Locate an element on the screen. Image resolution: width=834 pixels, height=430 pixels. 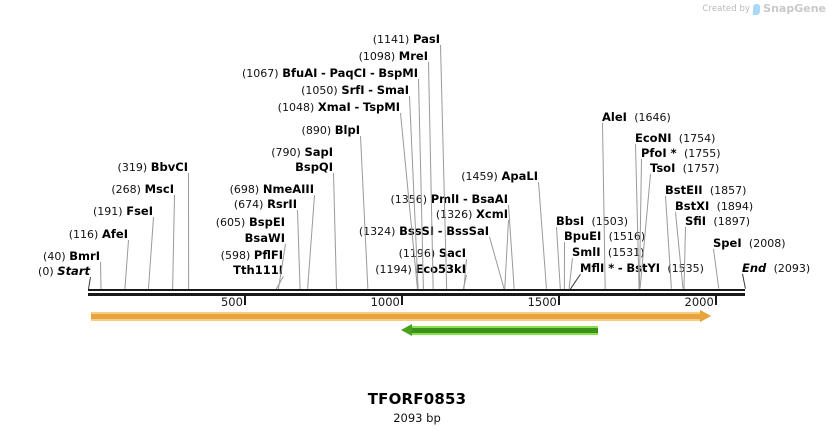
marker-label-start: (0) Start is located at coordinates (64, 271).